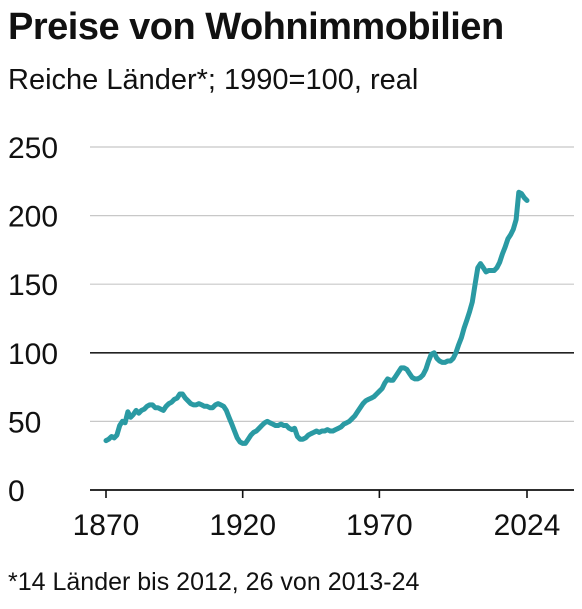  I want to click on x-tick-label-2024: 2024, so click(527, 525).